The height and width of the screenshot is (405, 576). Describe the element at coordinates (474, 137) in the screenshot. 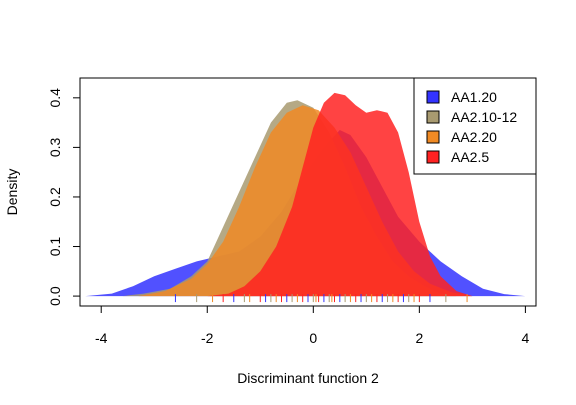

I see `legend-label: AA2.20` at that location.